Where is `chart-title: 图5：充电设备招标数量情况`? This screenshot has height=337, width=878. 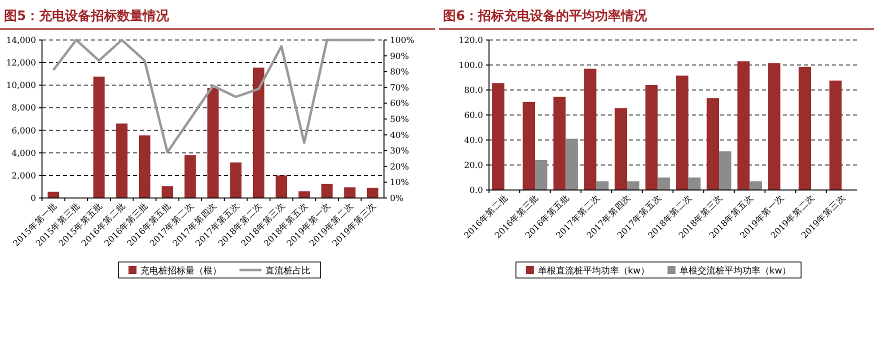
chart-title: 图5：充电设备招标数量情况 is located at coordinates (87, 16).